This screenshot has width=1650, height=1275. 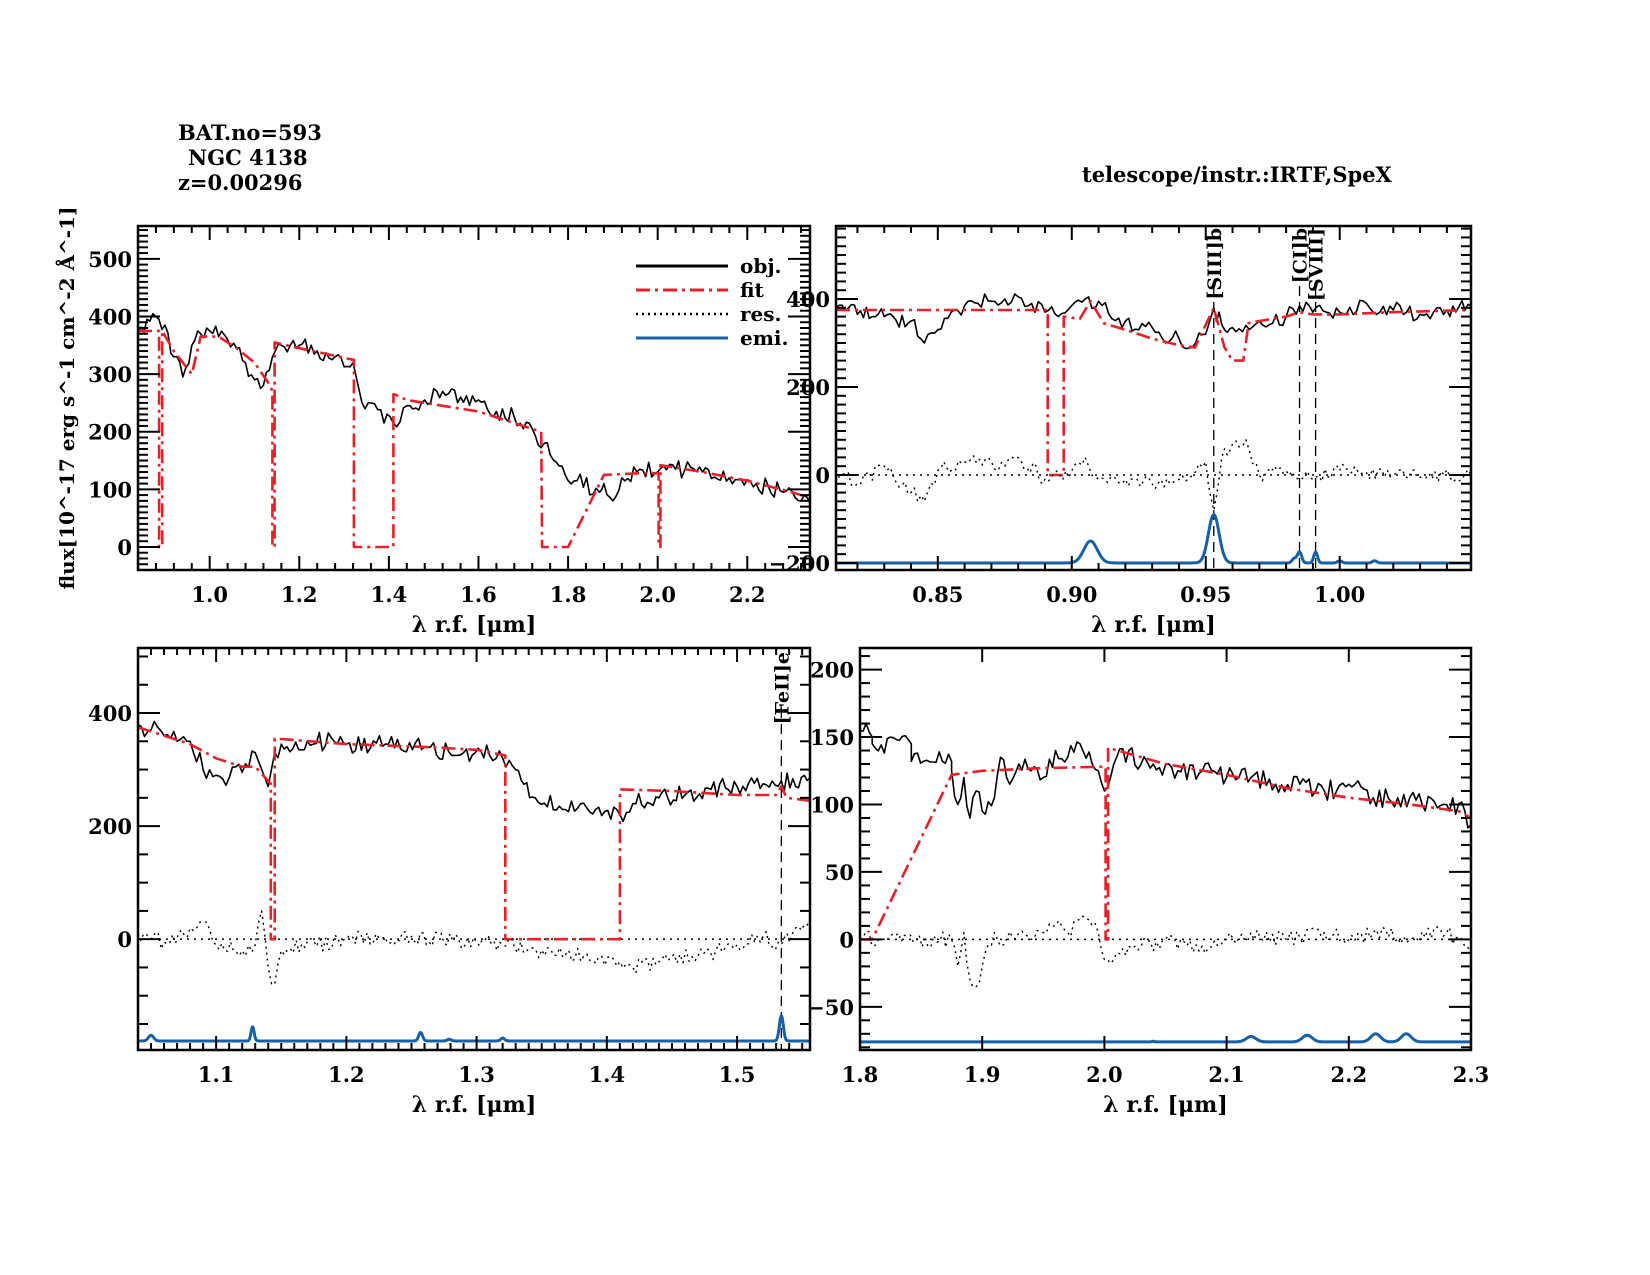 What do you see at coordinates (830, 1007) in the screenshot?
I see `y-tick-label: −50` at bounding box center [830, 1007].